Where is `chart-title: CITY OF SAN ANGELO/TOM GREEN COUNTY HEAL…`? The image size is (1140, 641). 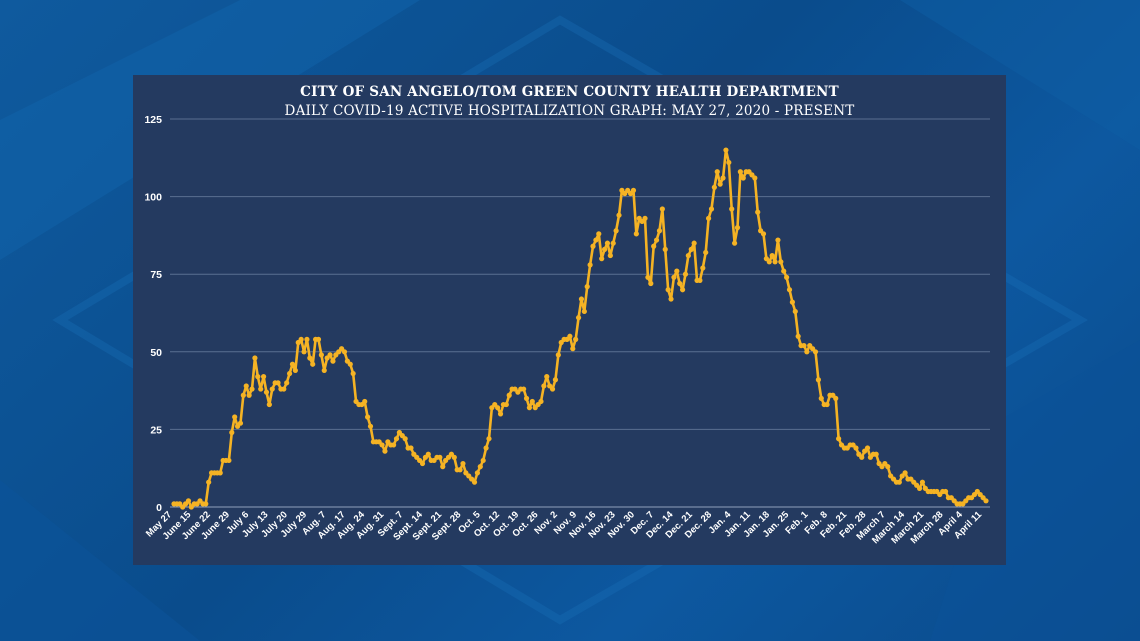 chart-title: CITY OF SAN ANGELO/TOM GREEN COUNTY HEAL… is located at coordinates (569, 92).